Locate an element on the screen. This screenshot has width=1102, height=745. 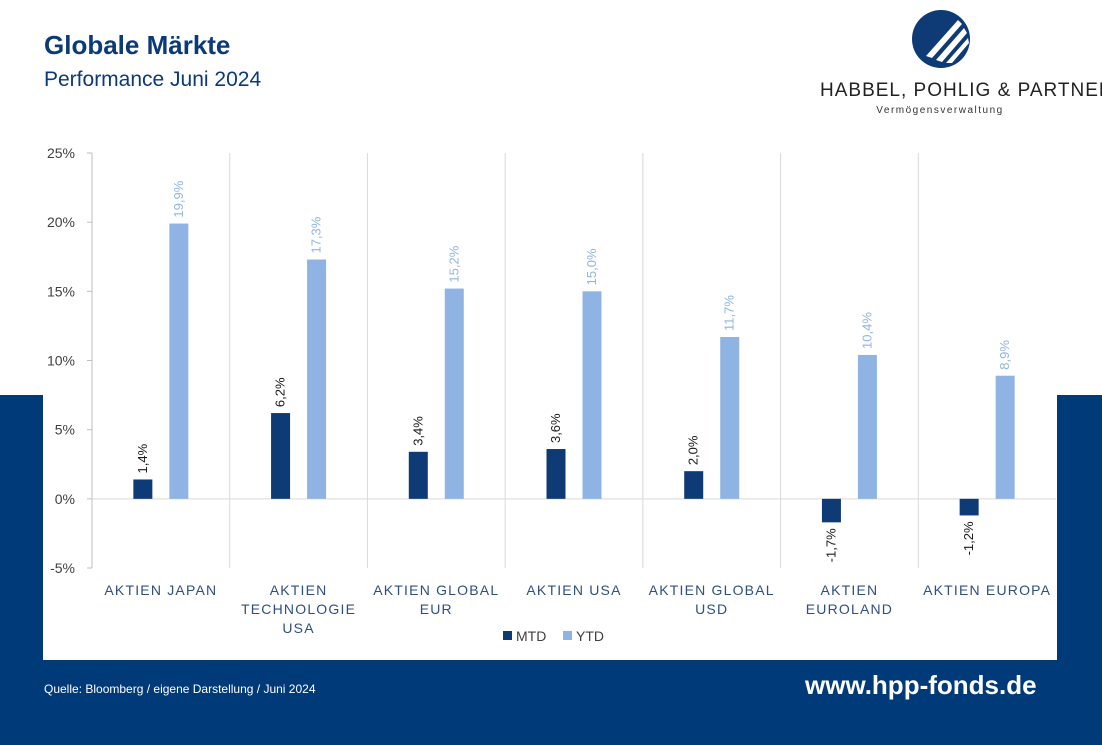
mtd-data-label: -1,7% is located at coordinates (830, 545).